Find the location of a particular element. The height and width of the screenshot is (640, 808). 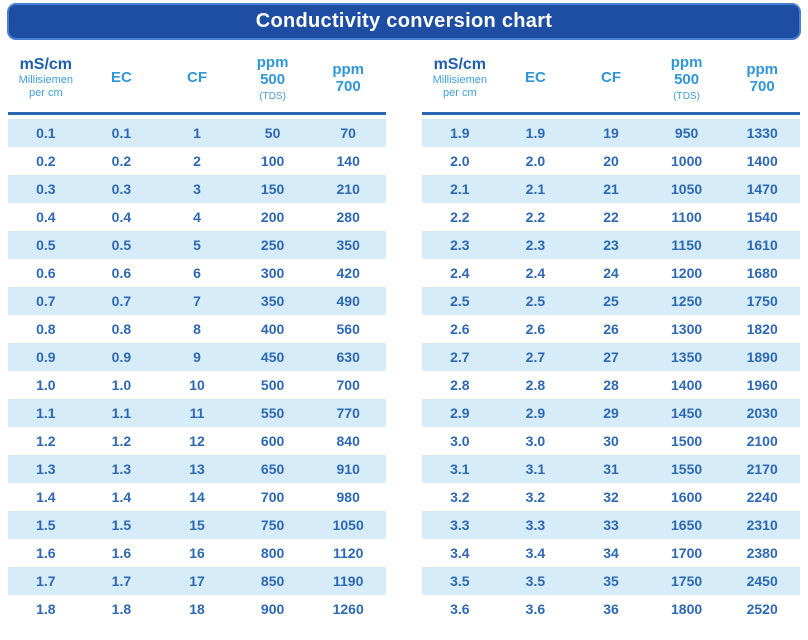

table-cell: 3.2 is located at coordinates (535, 497).